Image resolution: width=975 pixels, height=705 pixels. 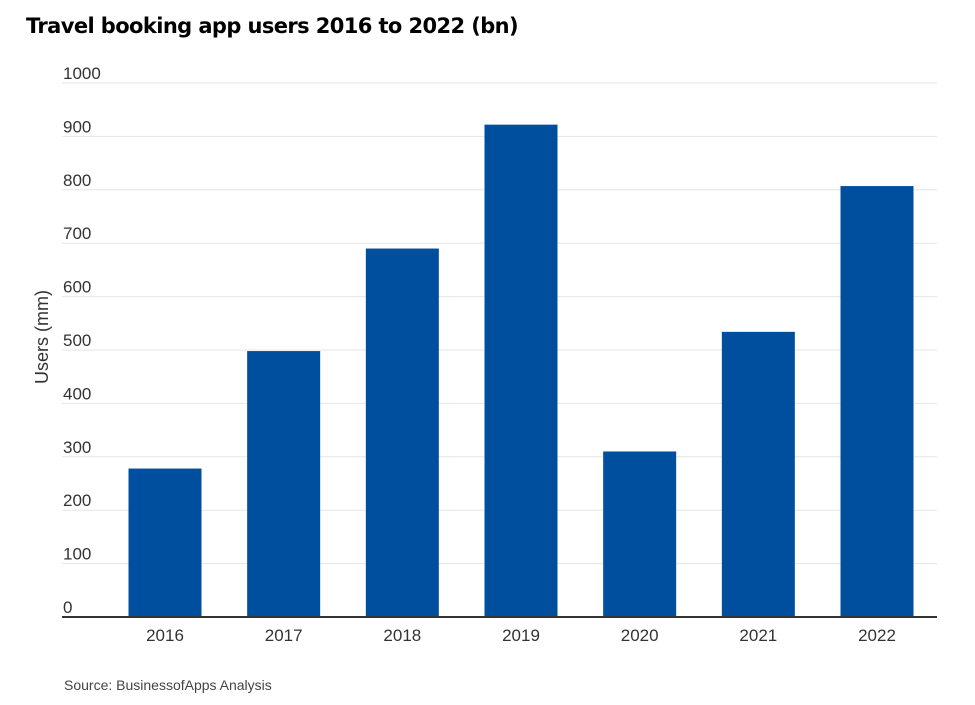 I want to click on y-tick-label: 700, so click(x=77, y=233).